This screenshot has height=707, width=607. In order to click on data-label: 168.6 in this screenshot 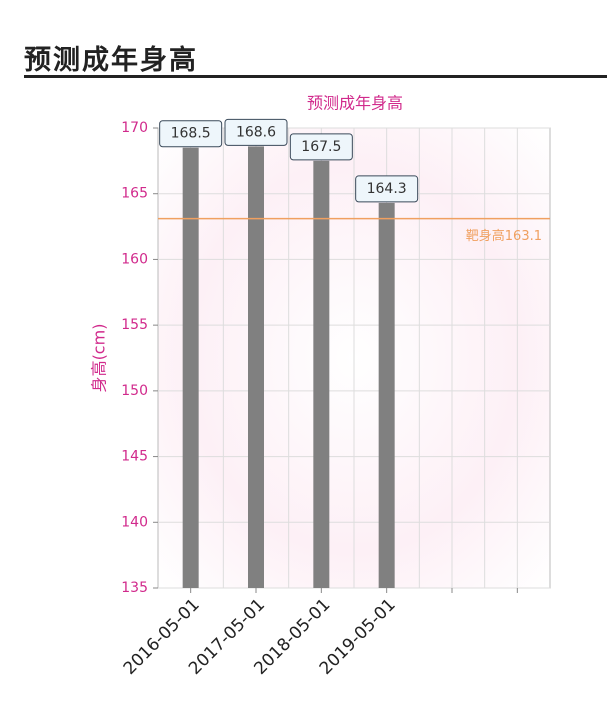, I will do `click(256, 132)`.